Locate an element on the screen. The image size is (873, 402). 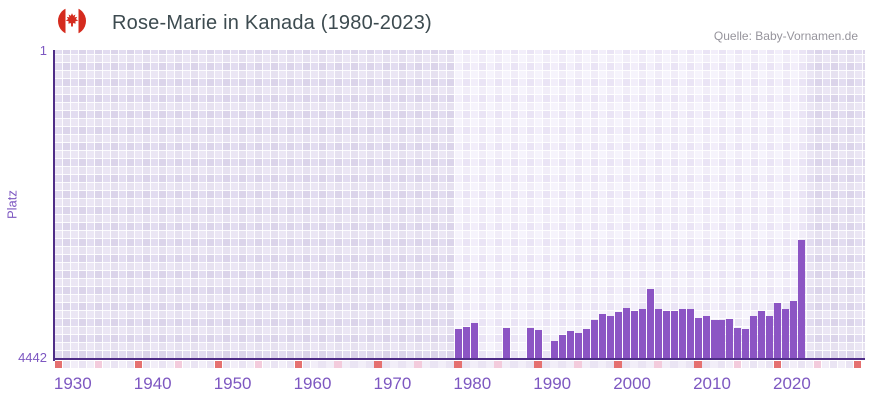
x-tick-label-1960: 1960 is located at coordinates (312, 383).